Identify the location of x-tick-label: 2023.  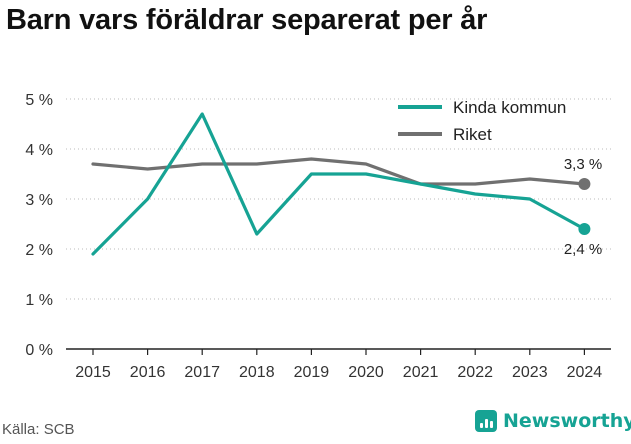
(530, 372).